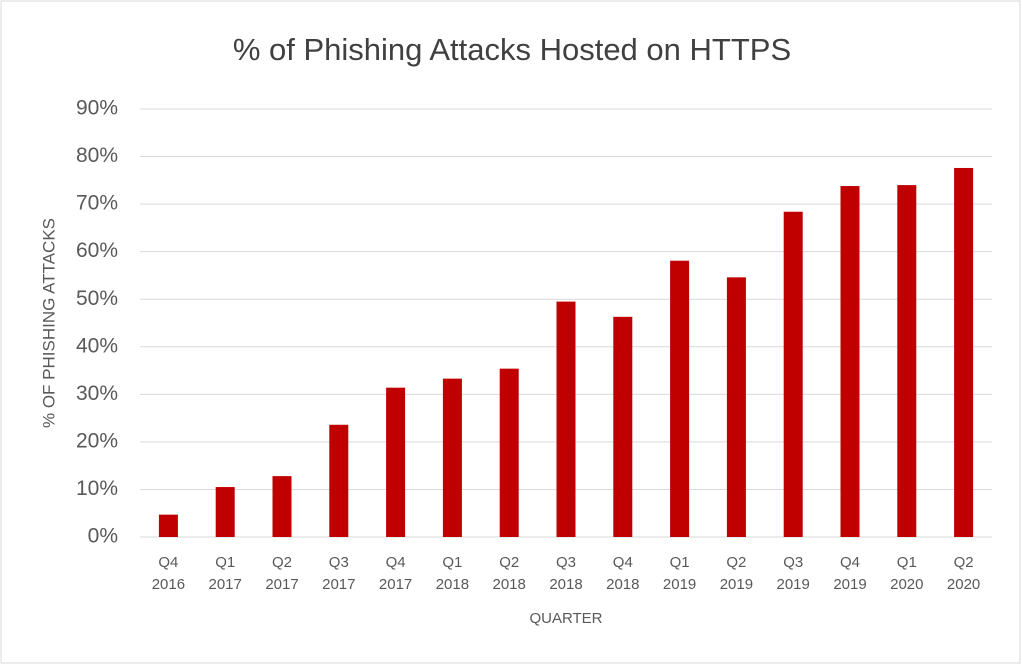  Describe the element at coordinates (509, 573) in the screenshot. I see `x-tick-label: Q2 2018` at that location.